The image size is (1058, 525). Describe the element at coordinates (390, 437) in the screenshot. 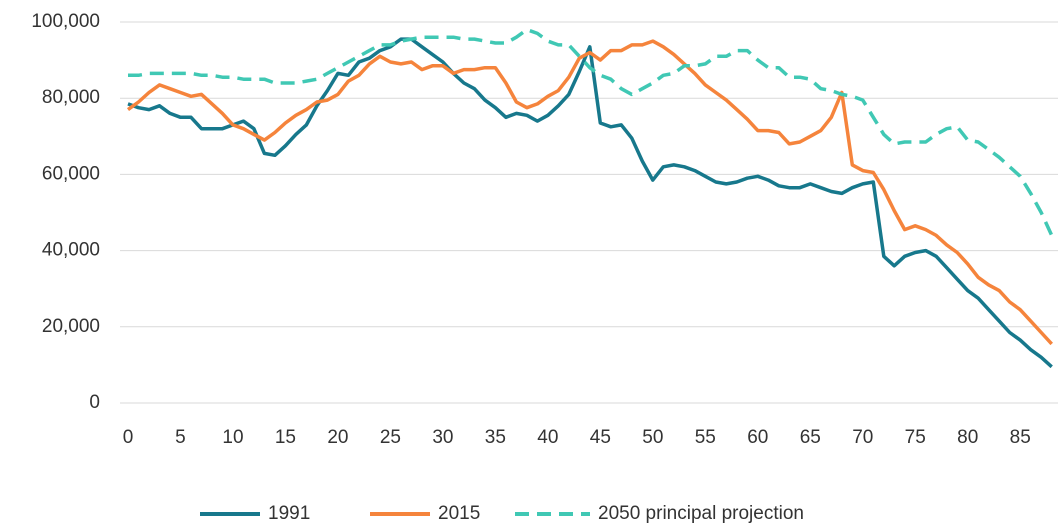

I see `x-tick-label: 25` at that location.